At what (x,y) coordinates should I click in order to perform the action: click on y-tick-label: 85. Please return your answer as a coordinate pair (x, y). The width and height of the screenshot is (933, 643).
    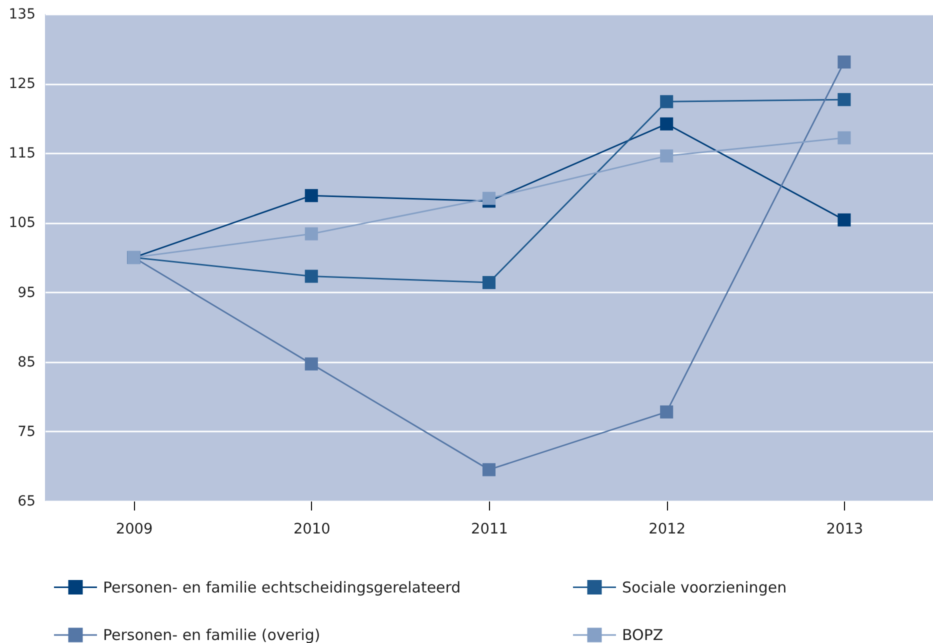
    Looking at the image, I should click on (27, 362).